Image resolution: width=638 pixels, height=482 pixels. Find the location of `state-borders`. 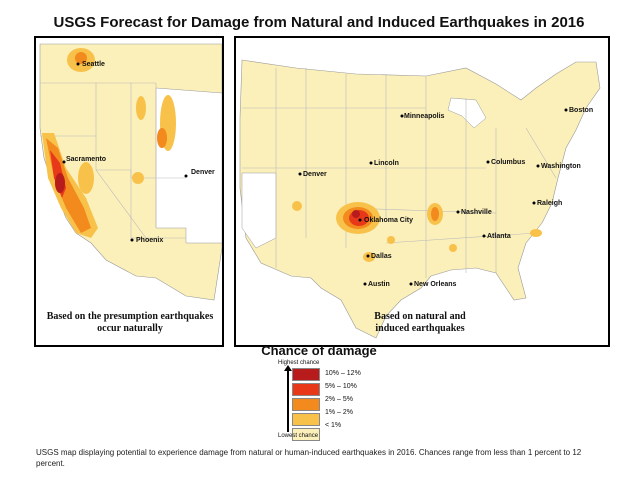

state-borders is located at coordinates (113, 160).